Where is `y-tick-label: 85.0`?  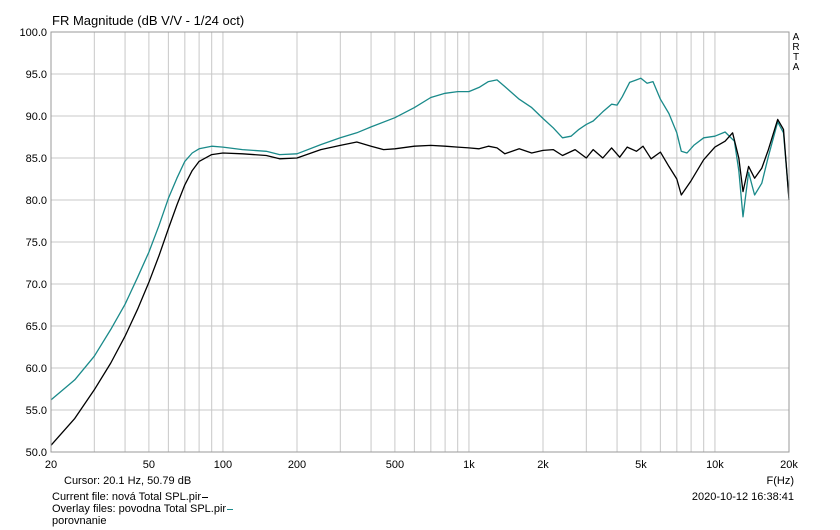 y-tick-label: 85.0 is located at coordinates (36, 159).